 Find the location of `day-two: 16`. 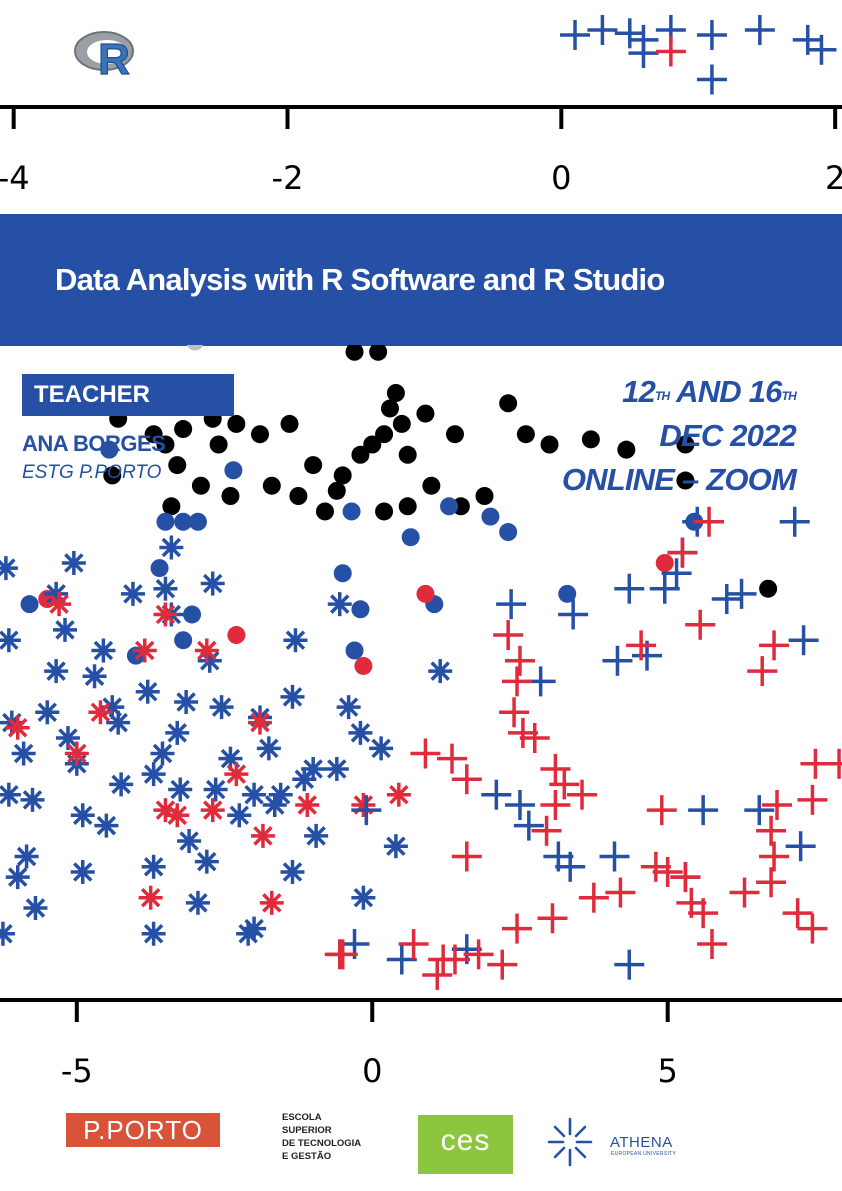

day-two: 16 is located at coordinates (765, 391).